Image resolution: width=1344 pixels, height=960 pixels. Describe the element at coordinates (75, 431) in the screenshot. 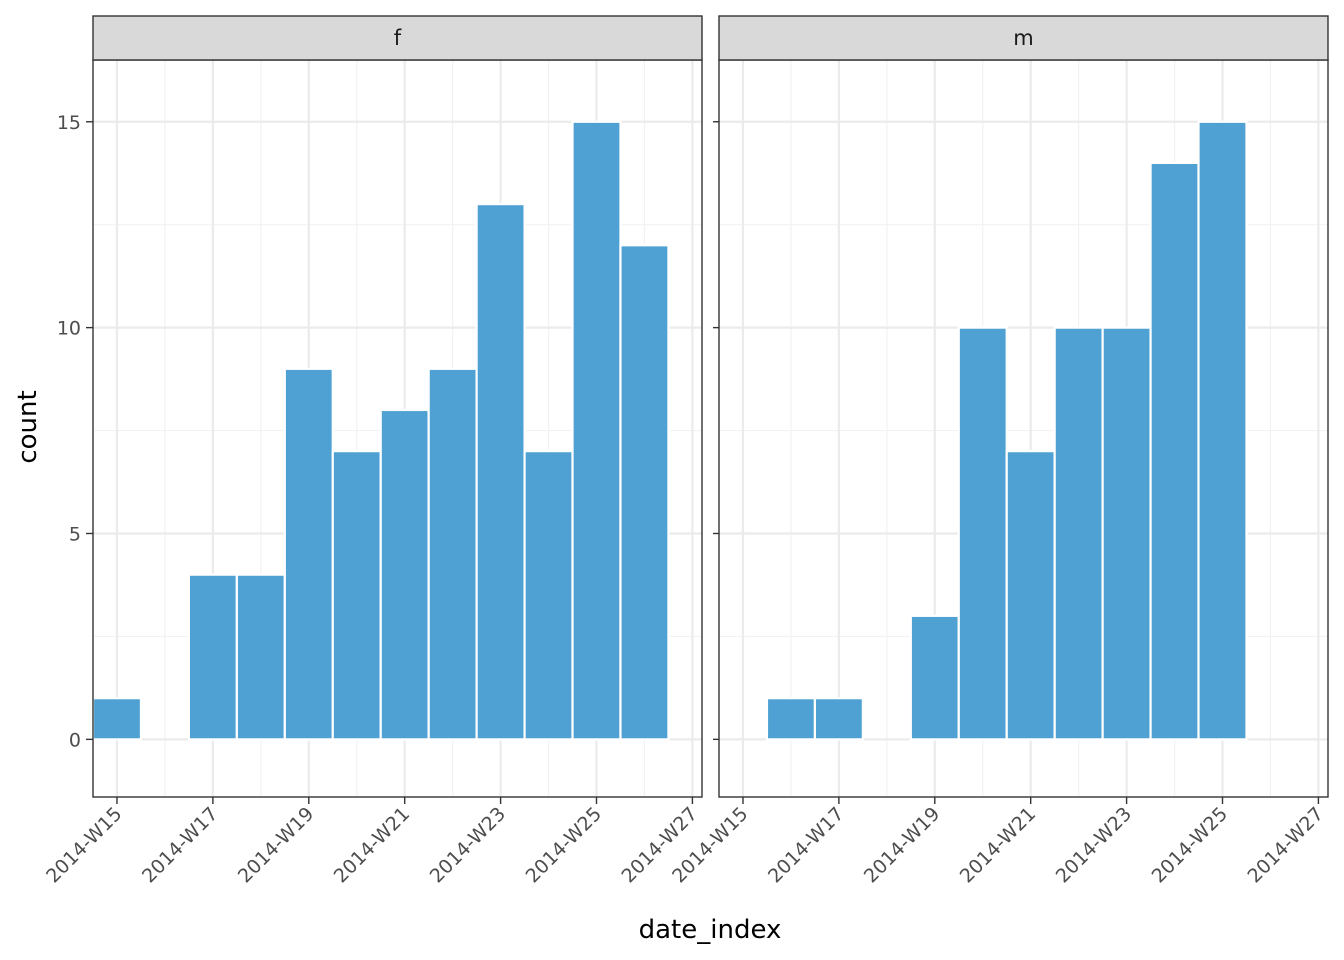

I see `y-axis: 0 5 10 15` at that location.